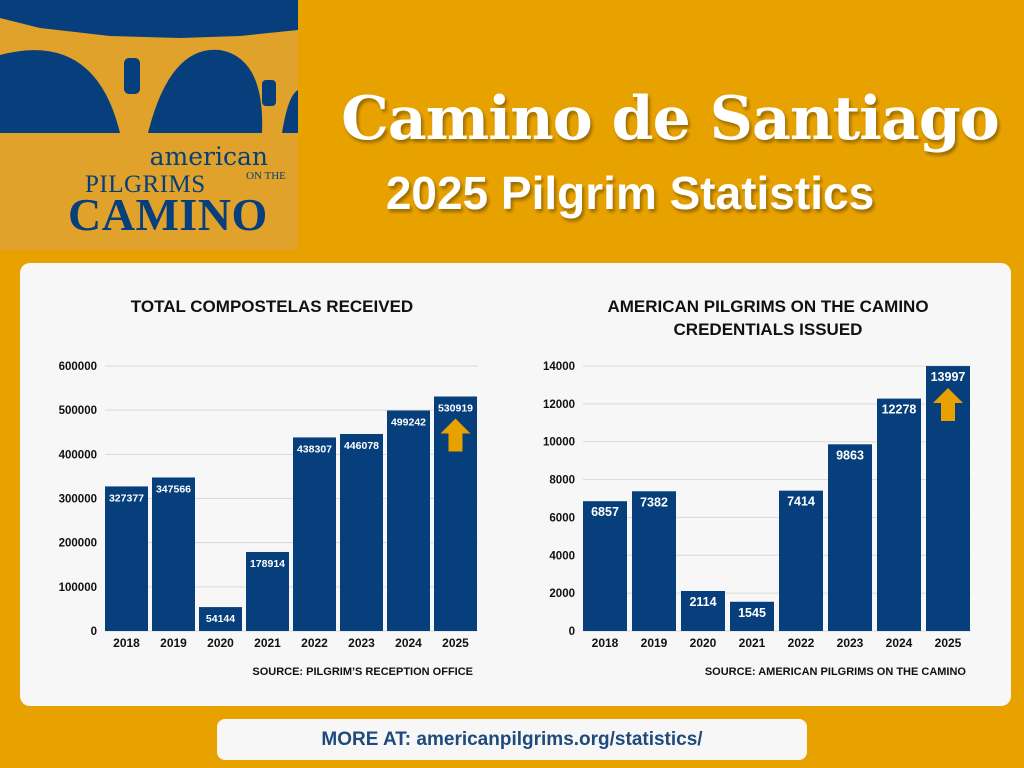 This screenshot has width=1024, height=768. I want to click on chart-2-x-tick: 2023, so click(850, 643).